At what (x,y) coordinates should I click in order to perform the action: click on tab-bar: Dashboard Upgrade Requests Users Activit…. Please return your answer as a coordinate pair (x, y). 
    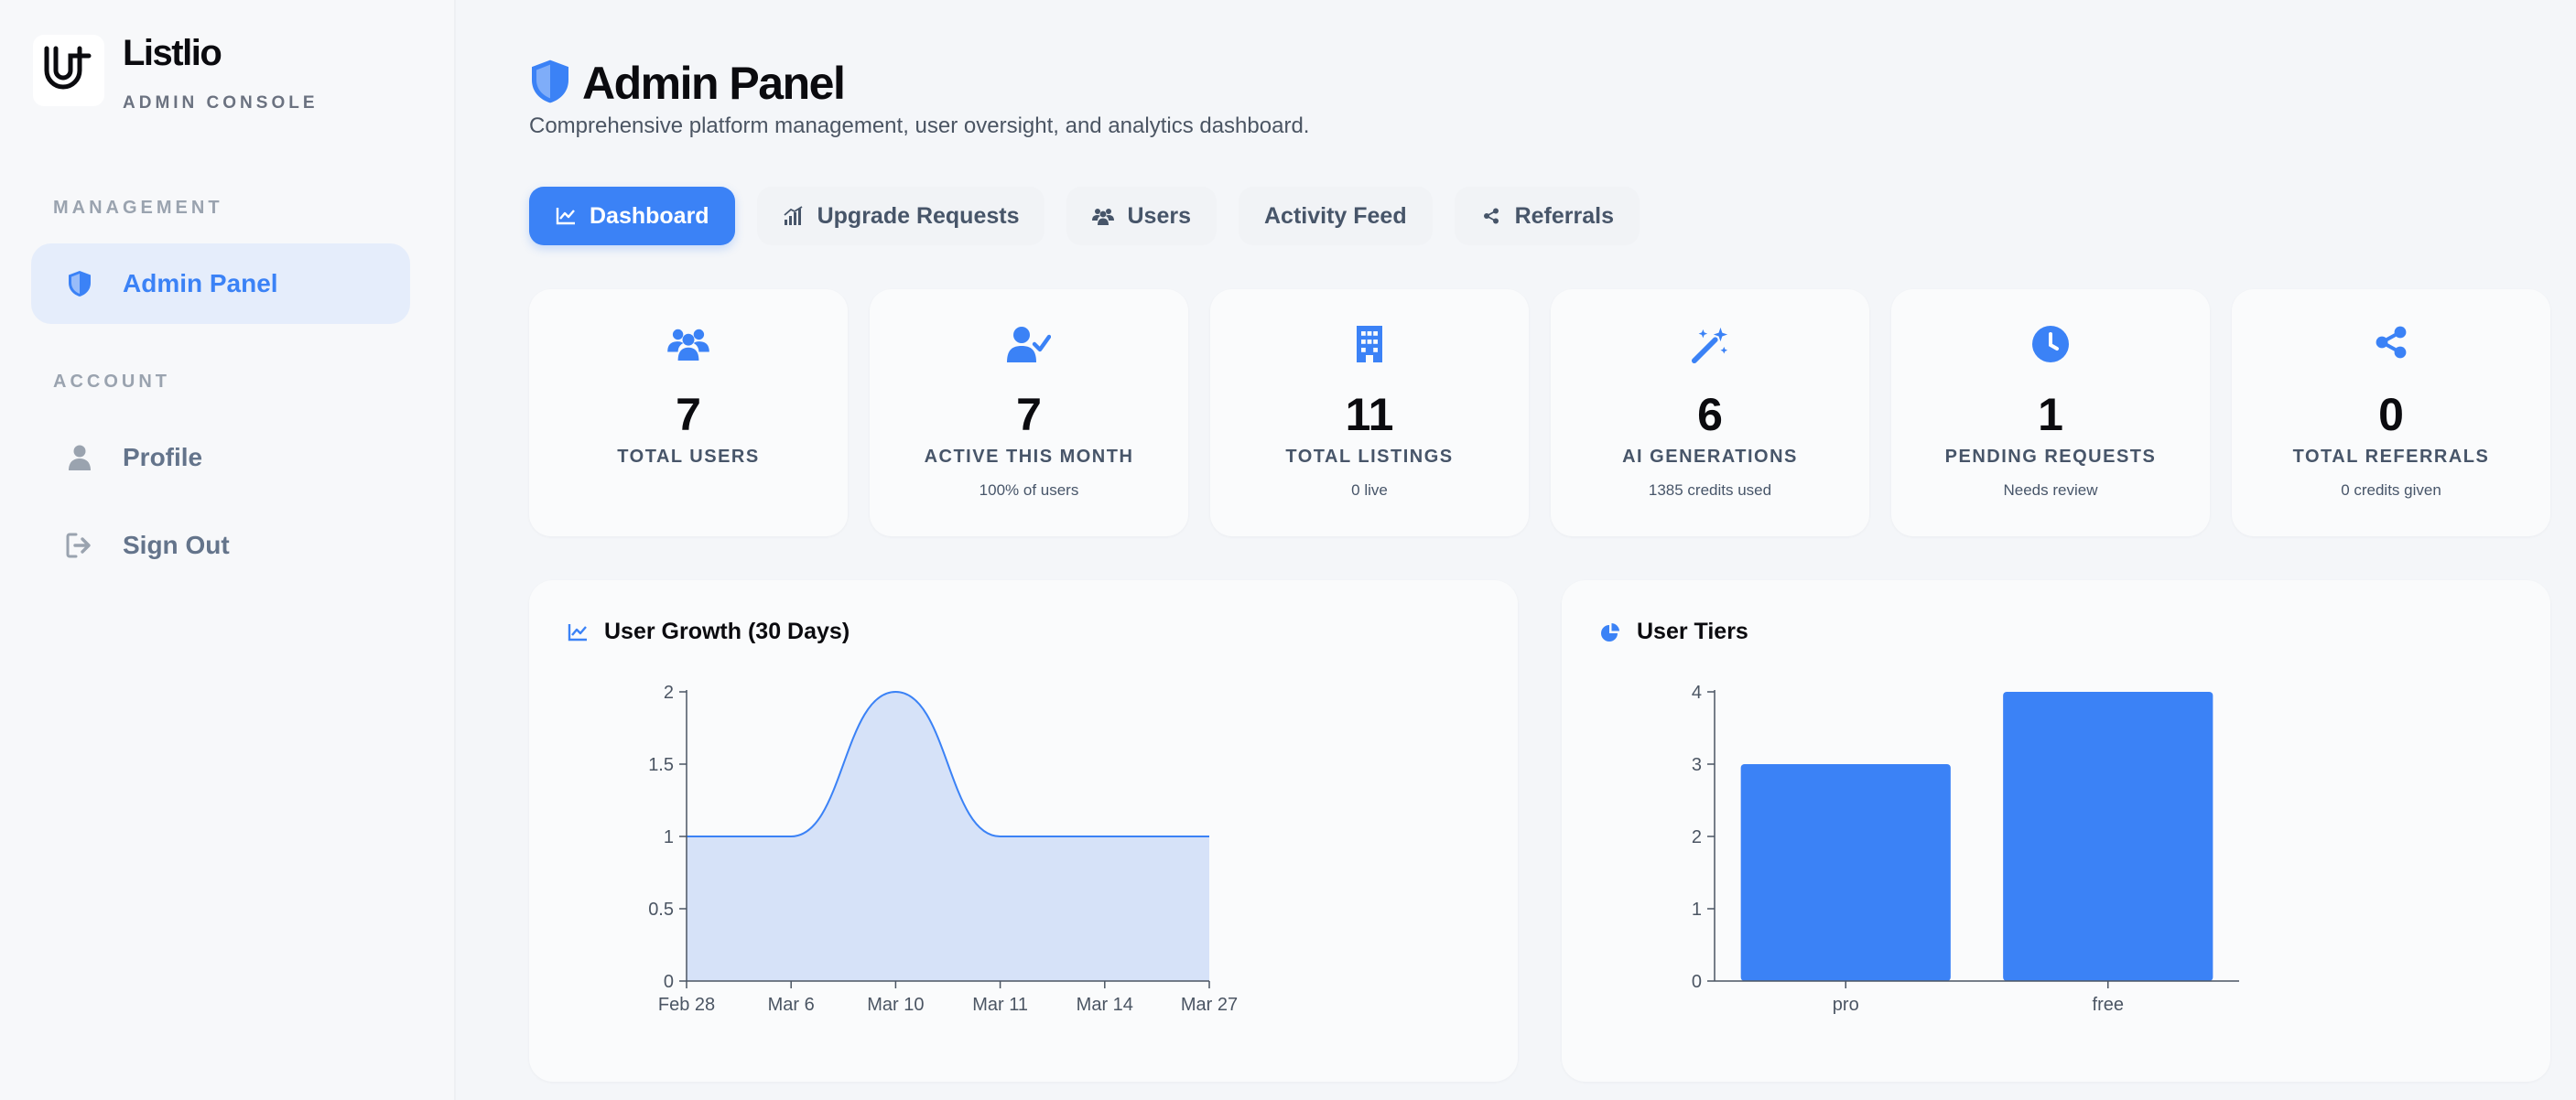
    Looking at the image, I should click on (1095, 216).